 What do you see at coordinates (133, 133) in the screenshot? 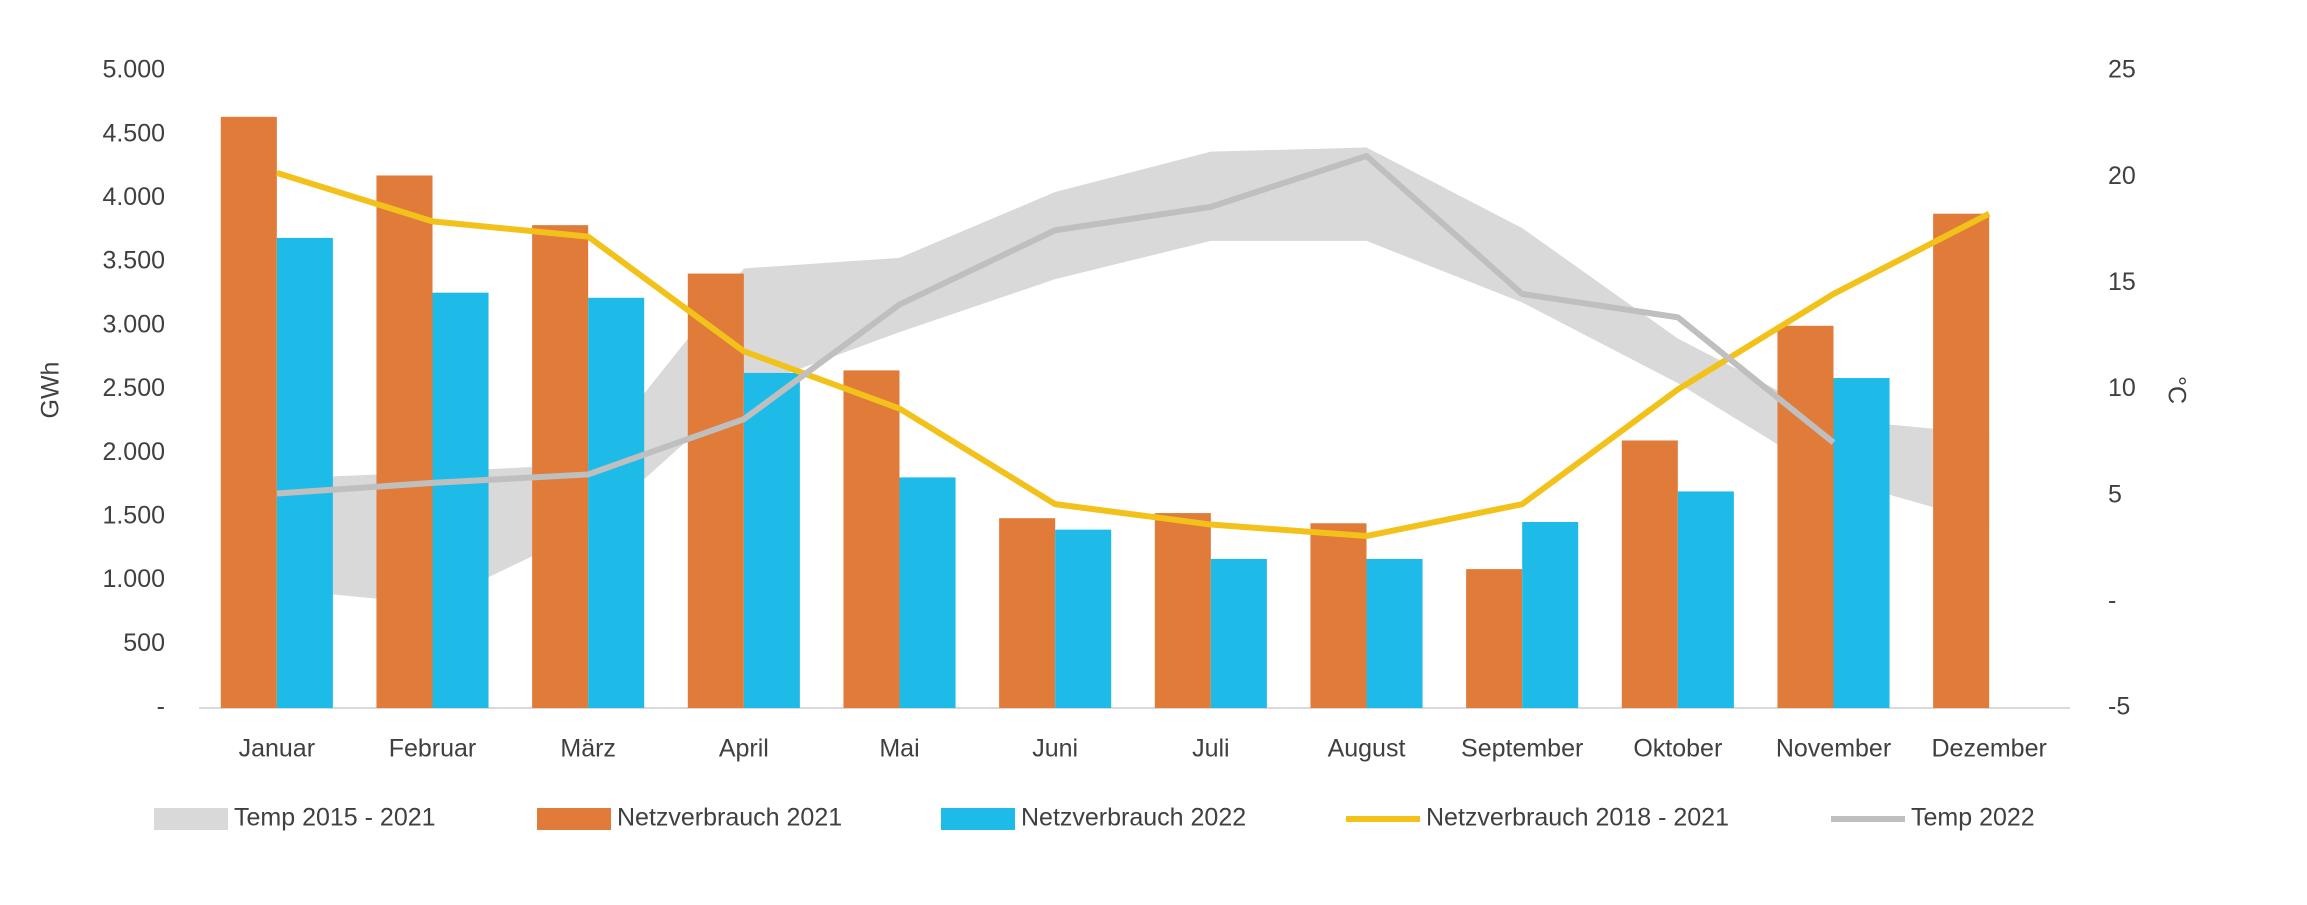
I see `y-tick-label: 4.500` at bounding box center [133, 133].